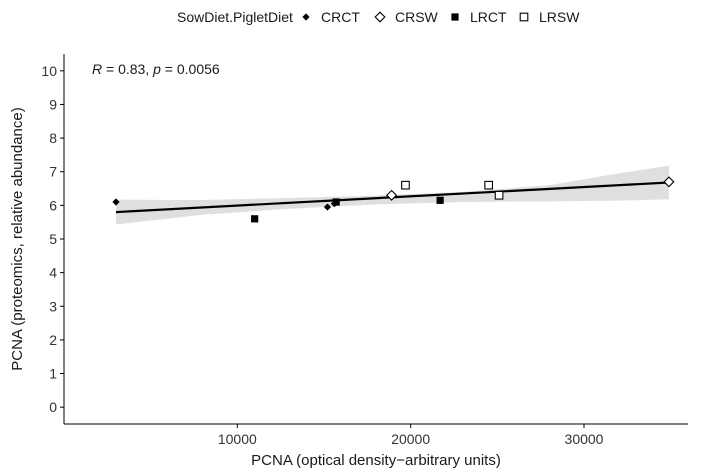 This screenshot has width=705, height=471. What do you see at coordinates (340, 17) in the screenshot?
I see `legend-label-crct: CRCT` at bounding box center [340, 17].